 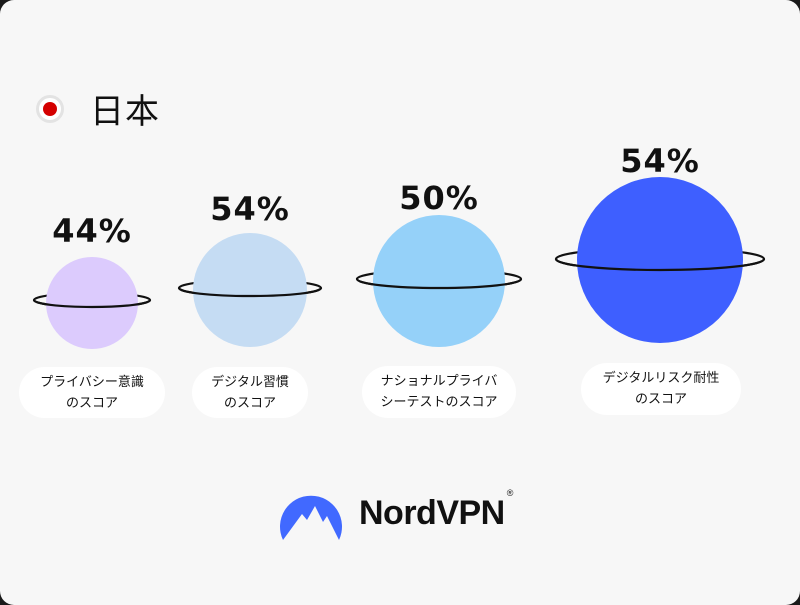 I want to click on country-header: 日本, so click(x=98, y=108).